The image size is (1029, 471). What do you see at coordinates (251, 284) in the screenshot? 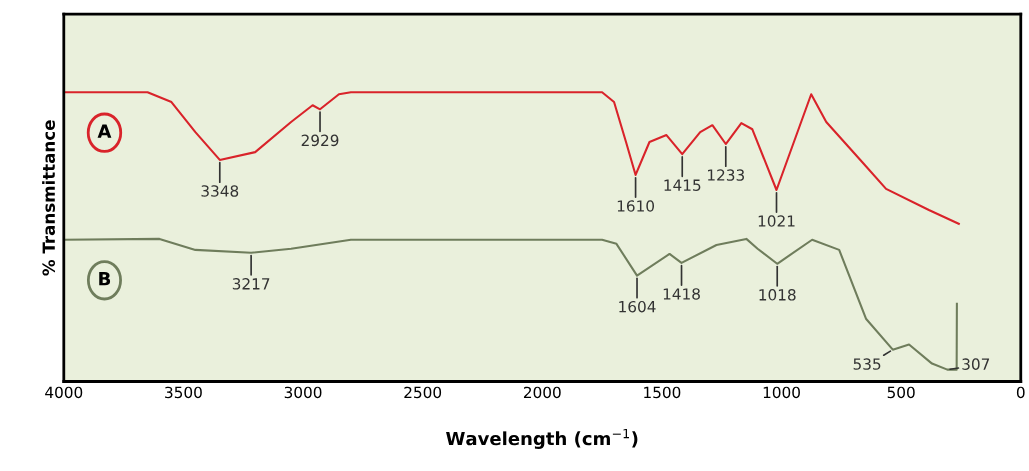
I see `annotation: 3217` at bounding box center [251, 284].